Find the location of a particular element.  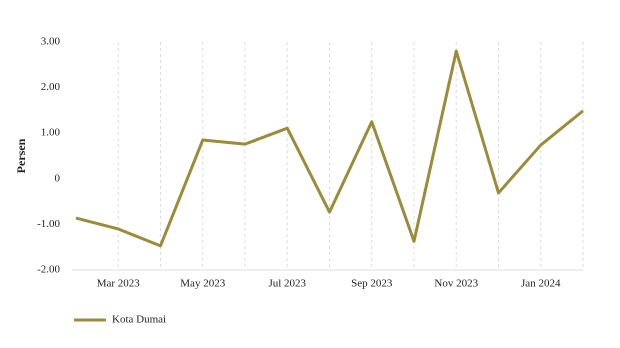

y-tick-label: 0 is located at coordinates (58, 178).